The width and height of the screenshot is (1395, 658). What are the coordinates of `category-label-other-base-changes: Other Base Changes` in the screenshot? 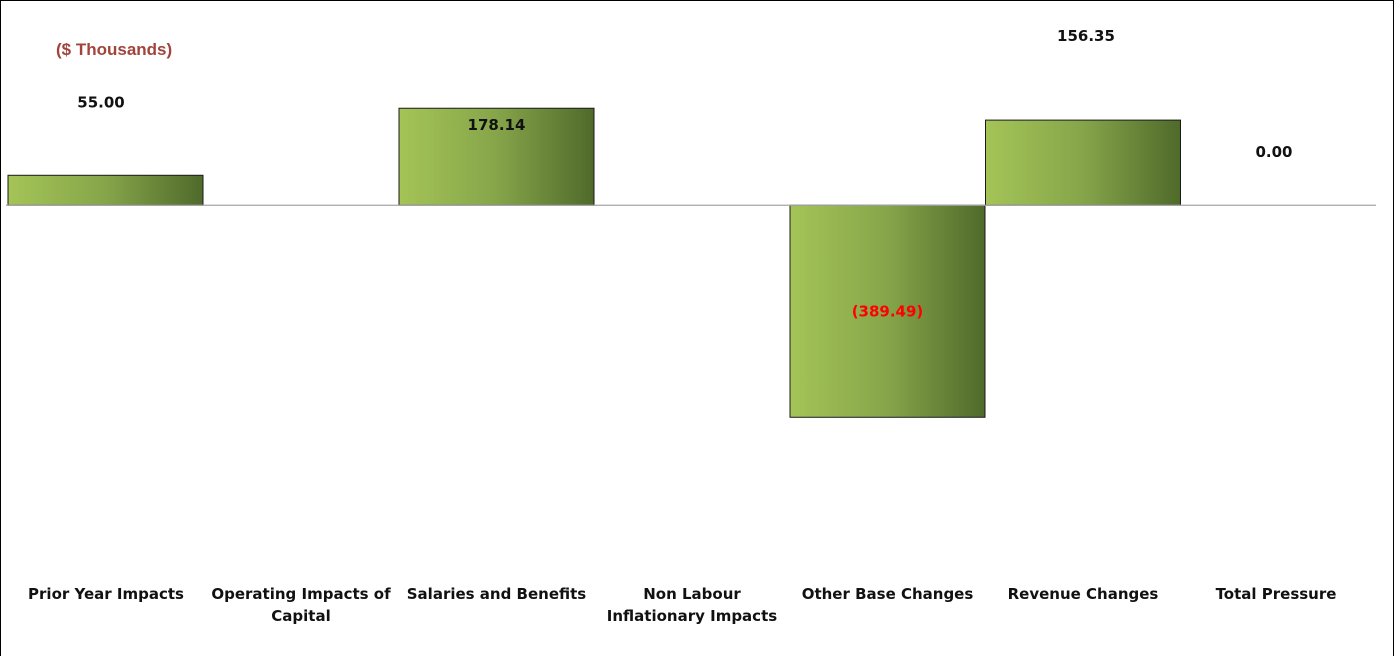 It's located at (888, 594).